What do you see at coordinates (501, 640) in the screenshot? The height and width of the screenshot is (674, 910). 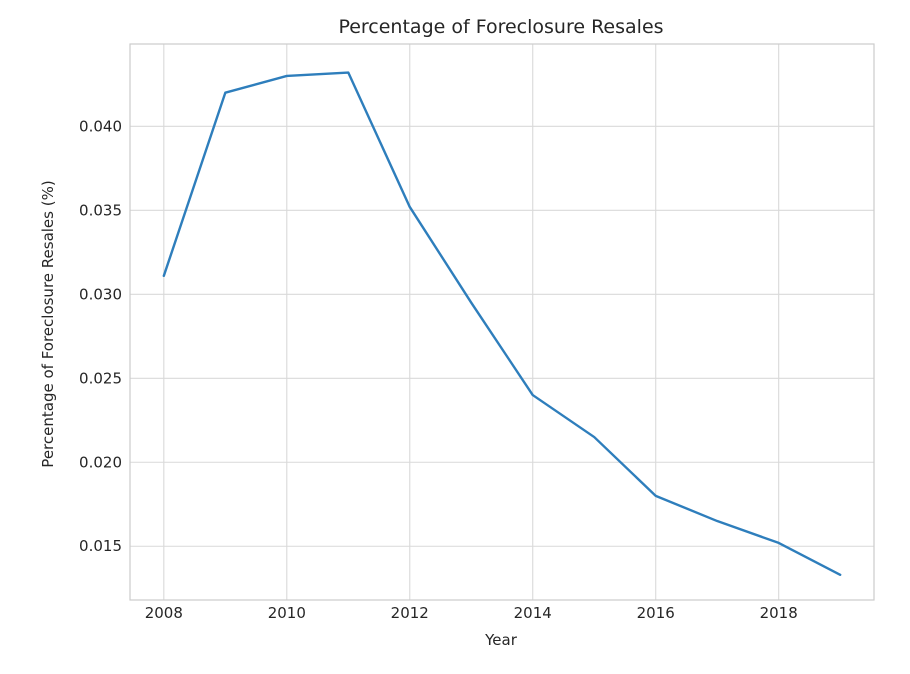 I see `x-axis-label: Year` at bounding box center [501, 640].